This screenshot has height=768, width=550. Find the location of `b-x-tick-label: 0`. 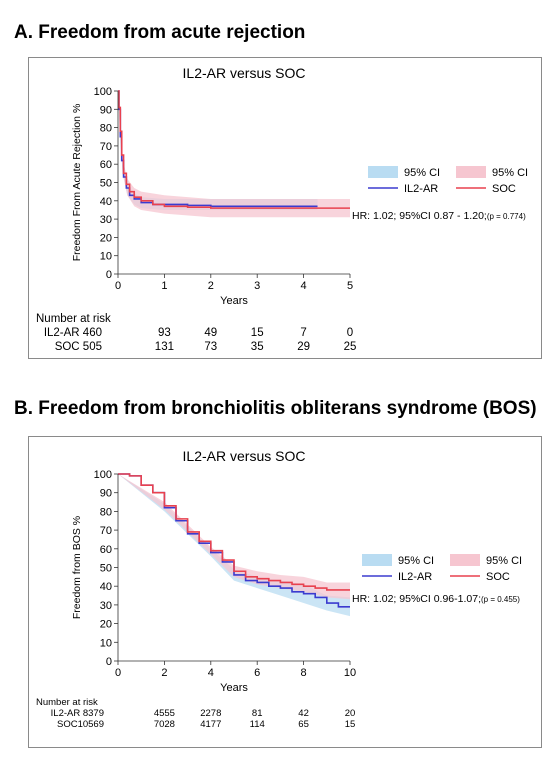

b-x-tick-label: 0 is located at coordinates (118, 673).